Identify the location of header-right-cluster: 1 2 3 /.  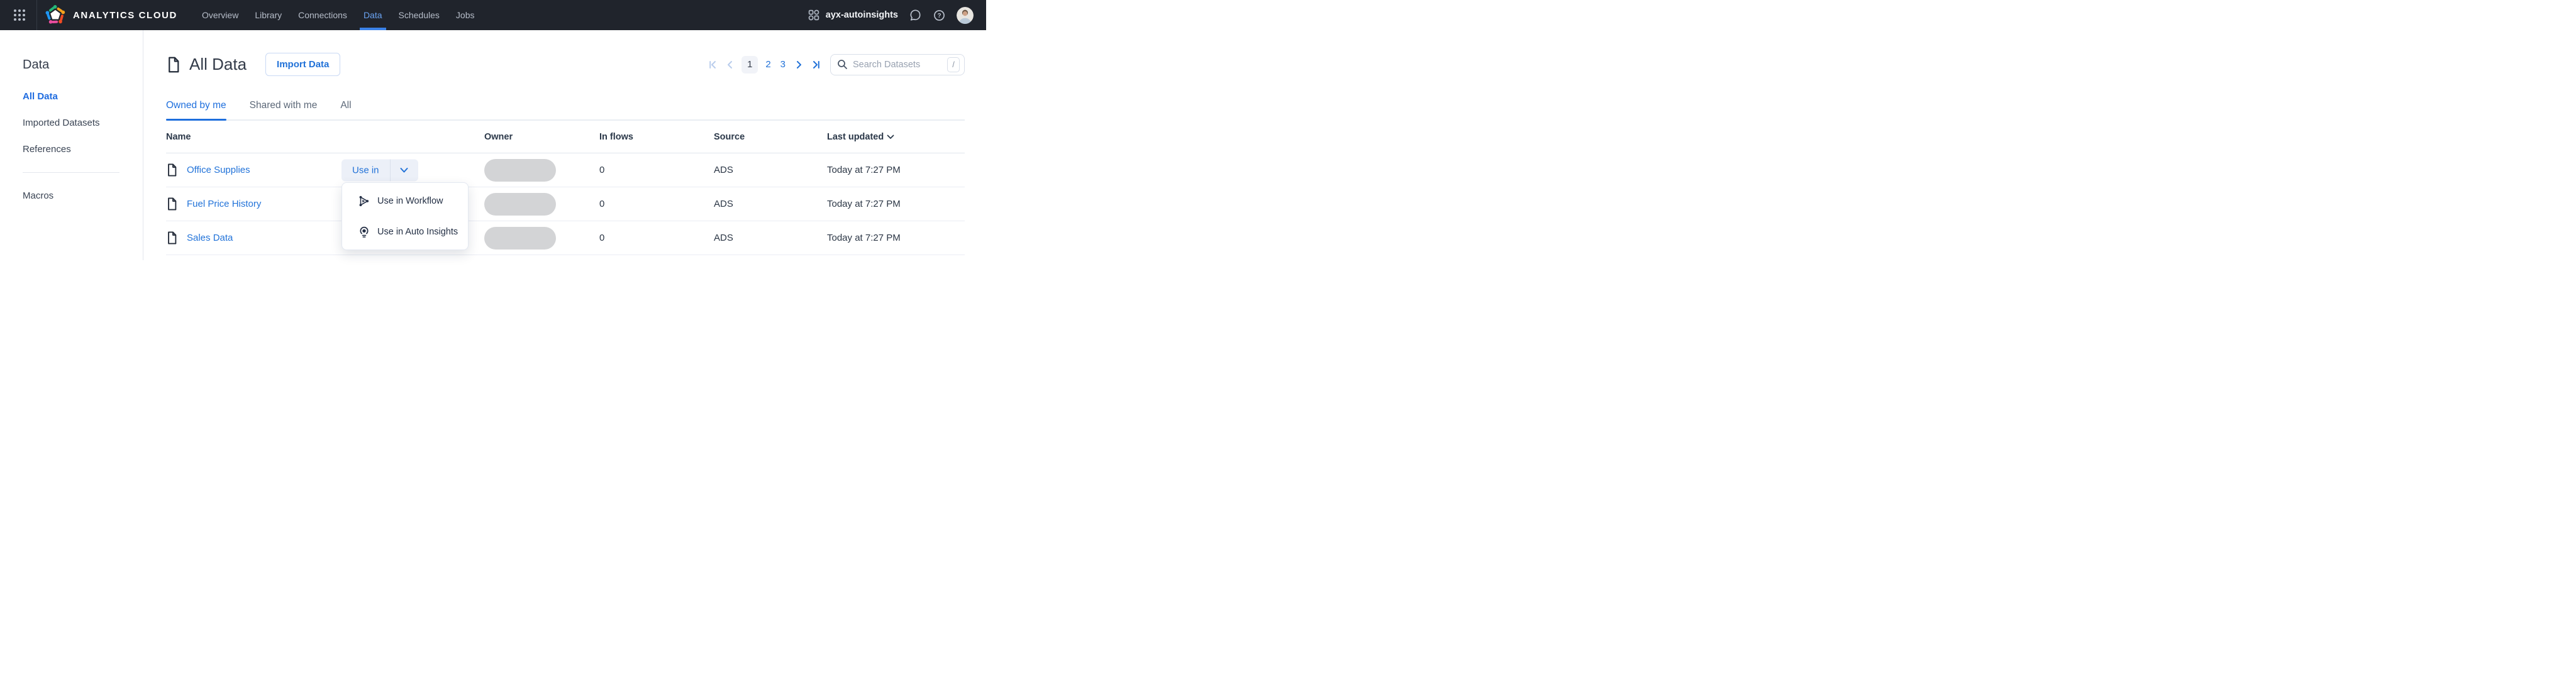
(836, 64).